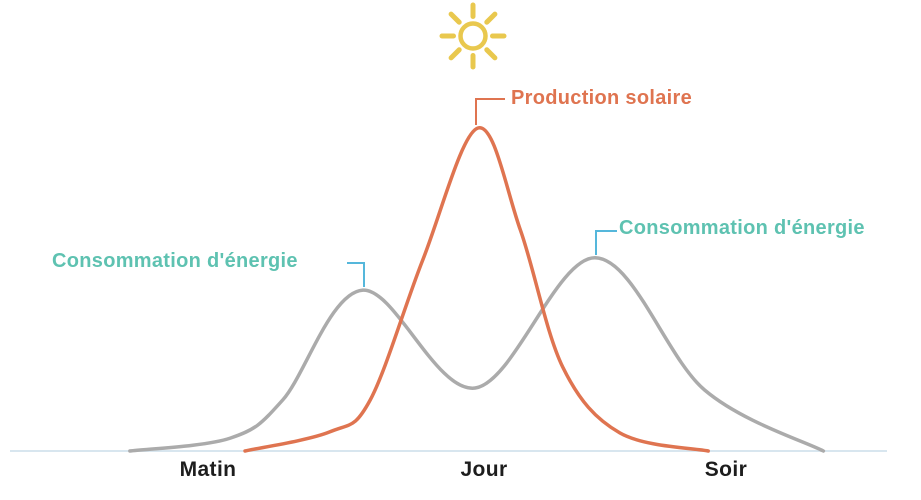  I want to click on consumption-left-connector, so click(356, 274).